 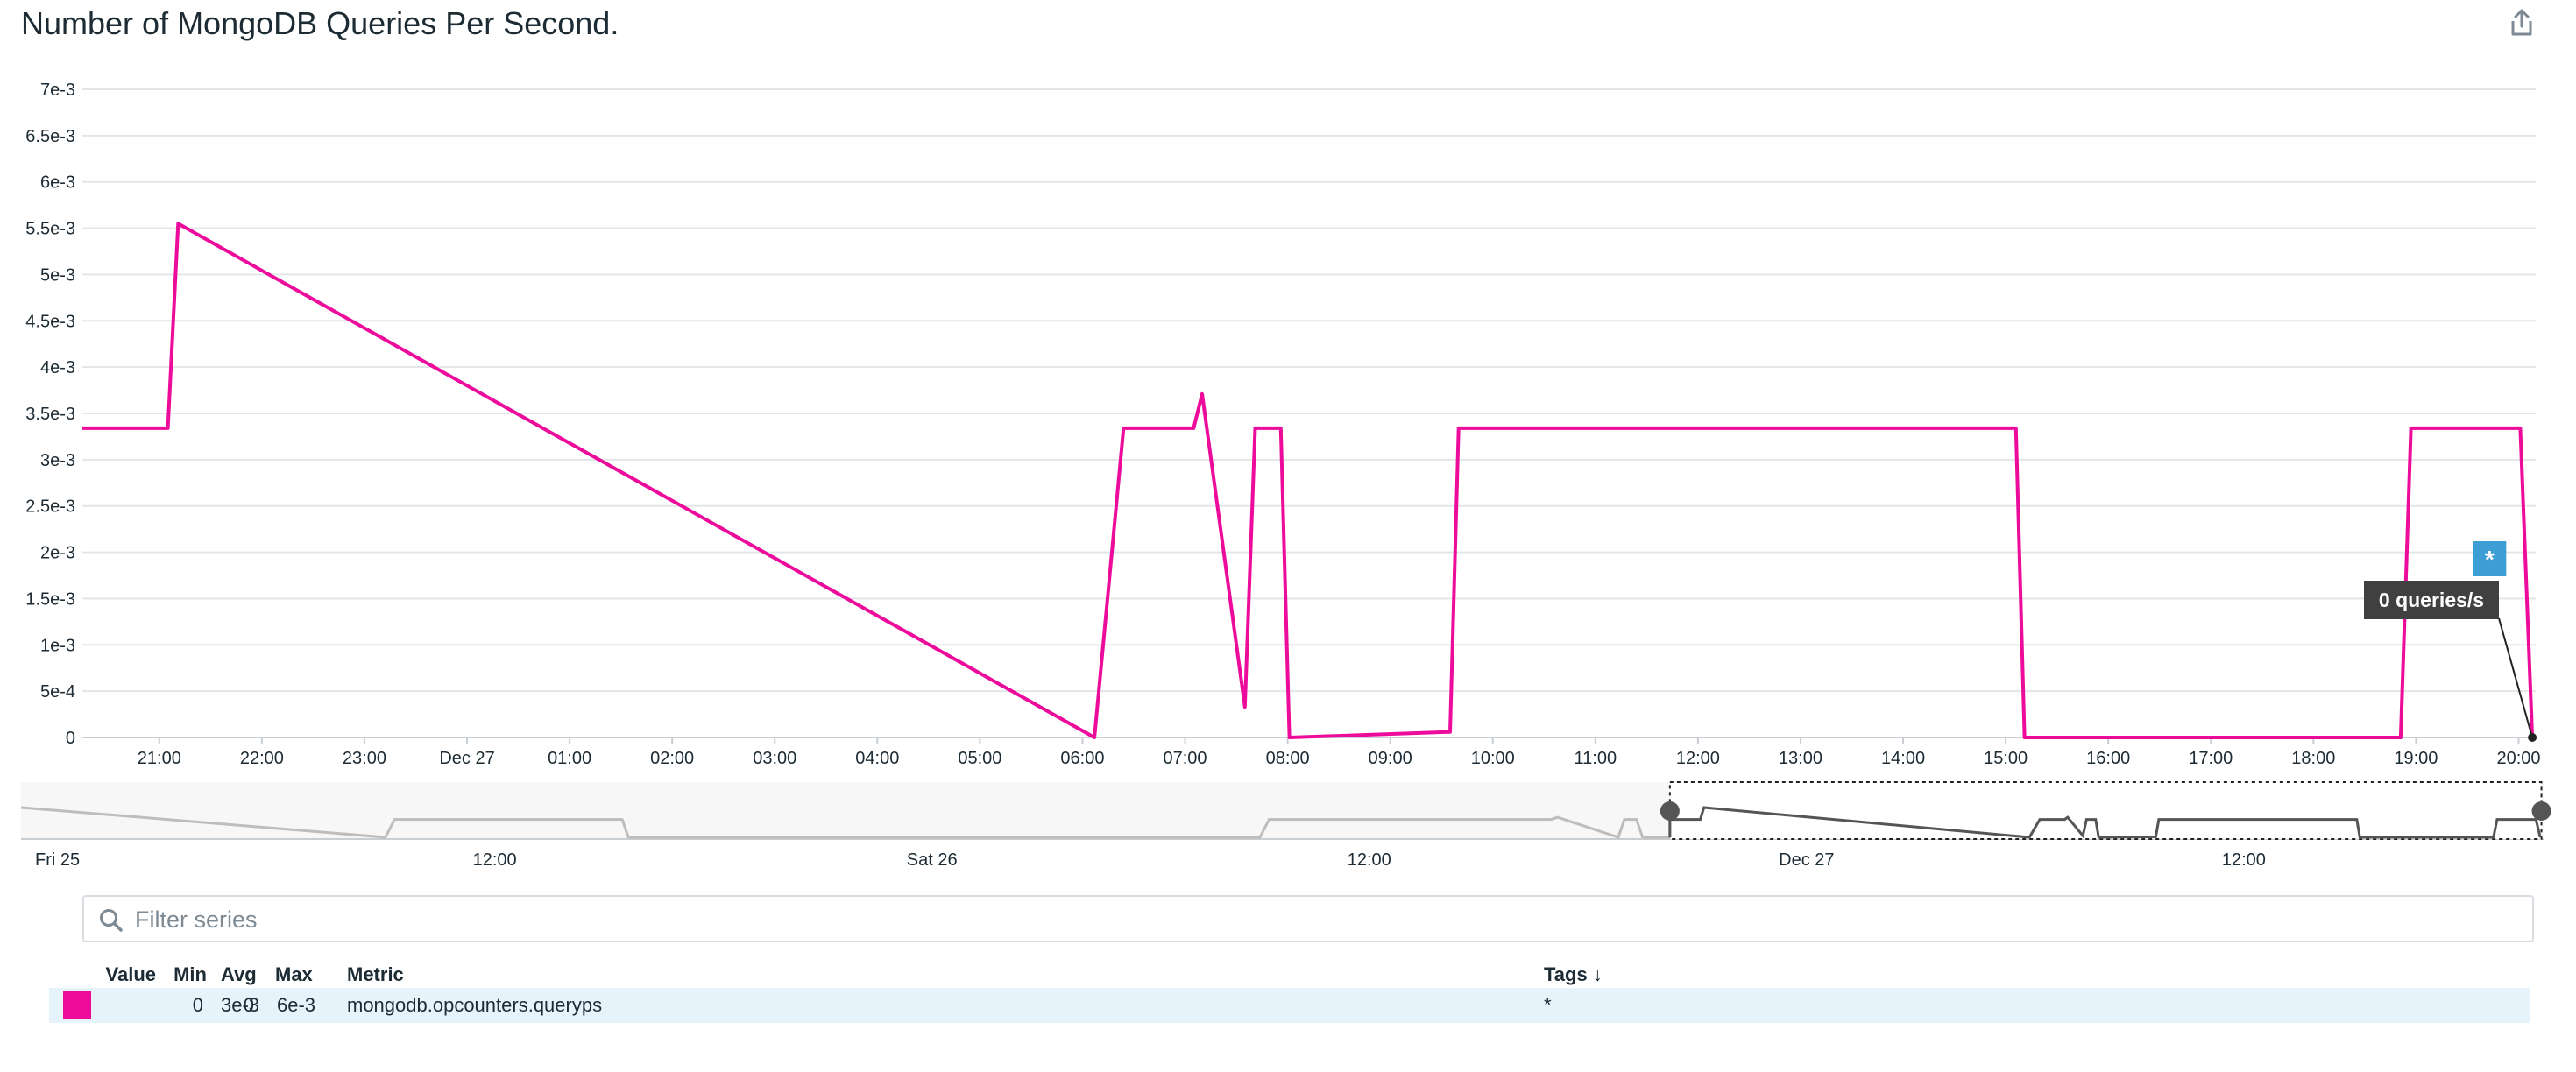 I want to click on y-tick-label: 1e-3, so click(x=57, y=646).